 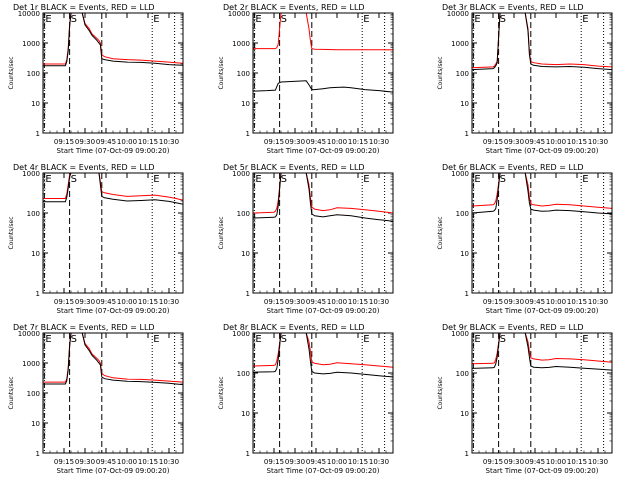 What do you see at coordinates (294, 327) in the screenshot?
I see `panel-title: Det 8r BLACK = Events, RED = LLD` at bounding box center [294, 327].